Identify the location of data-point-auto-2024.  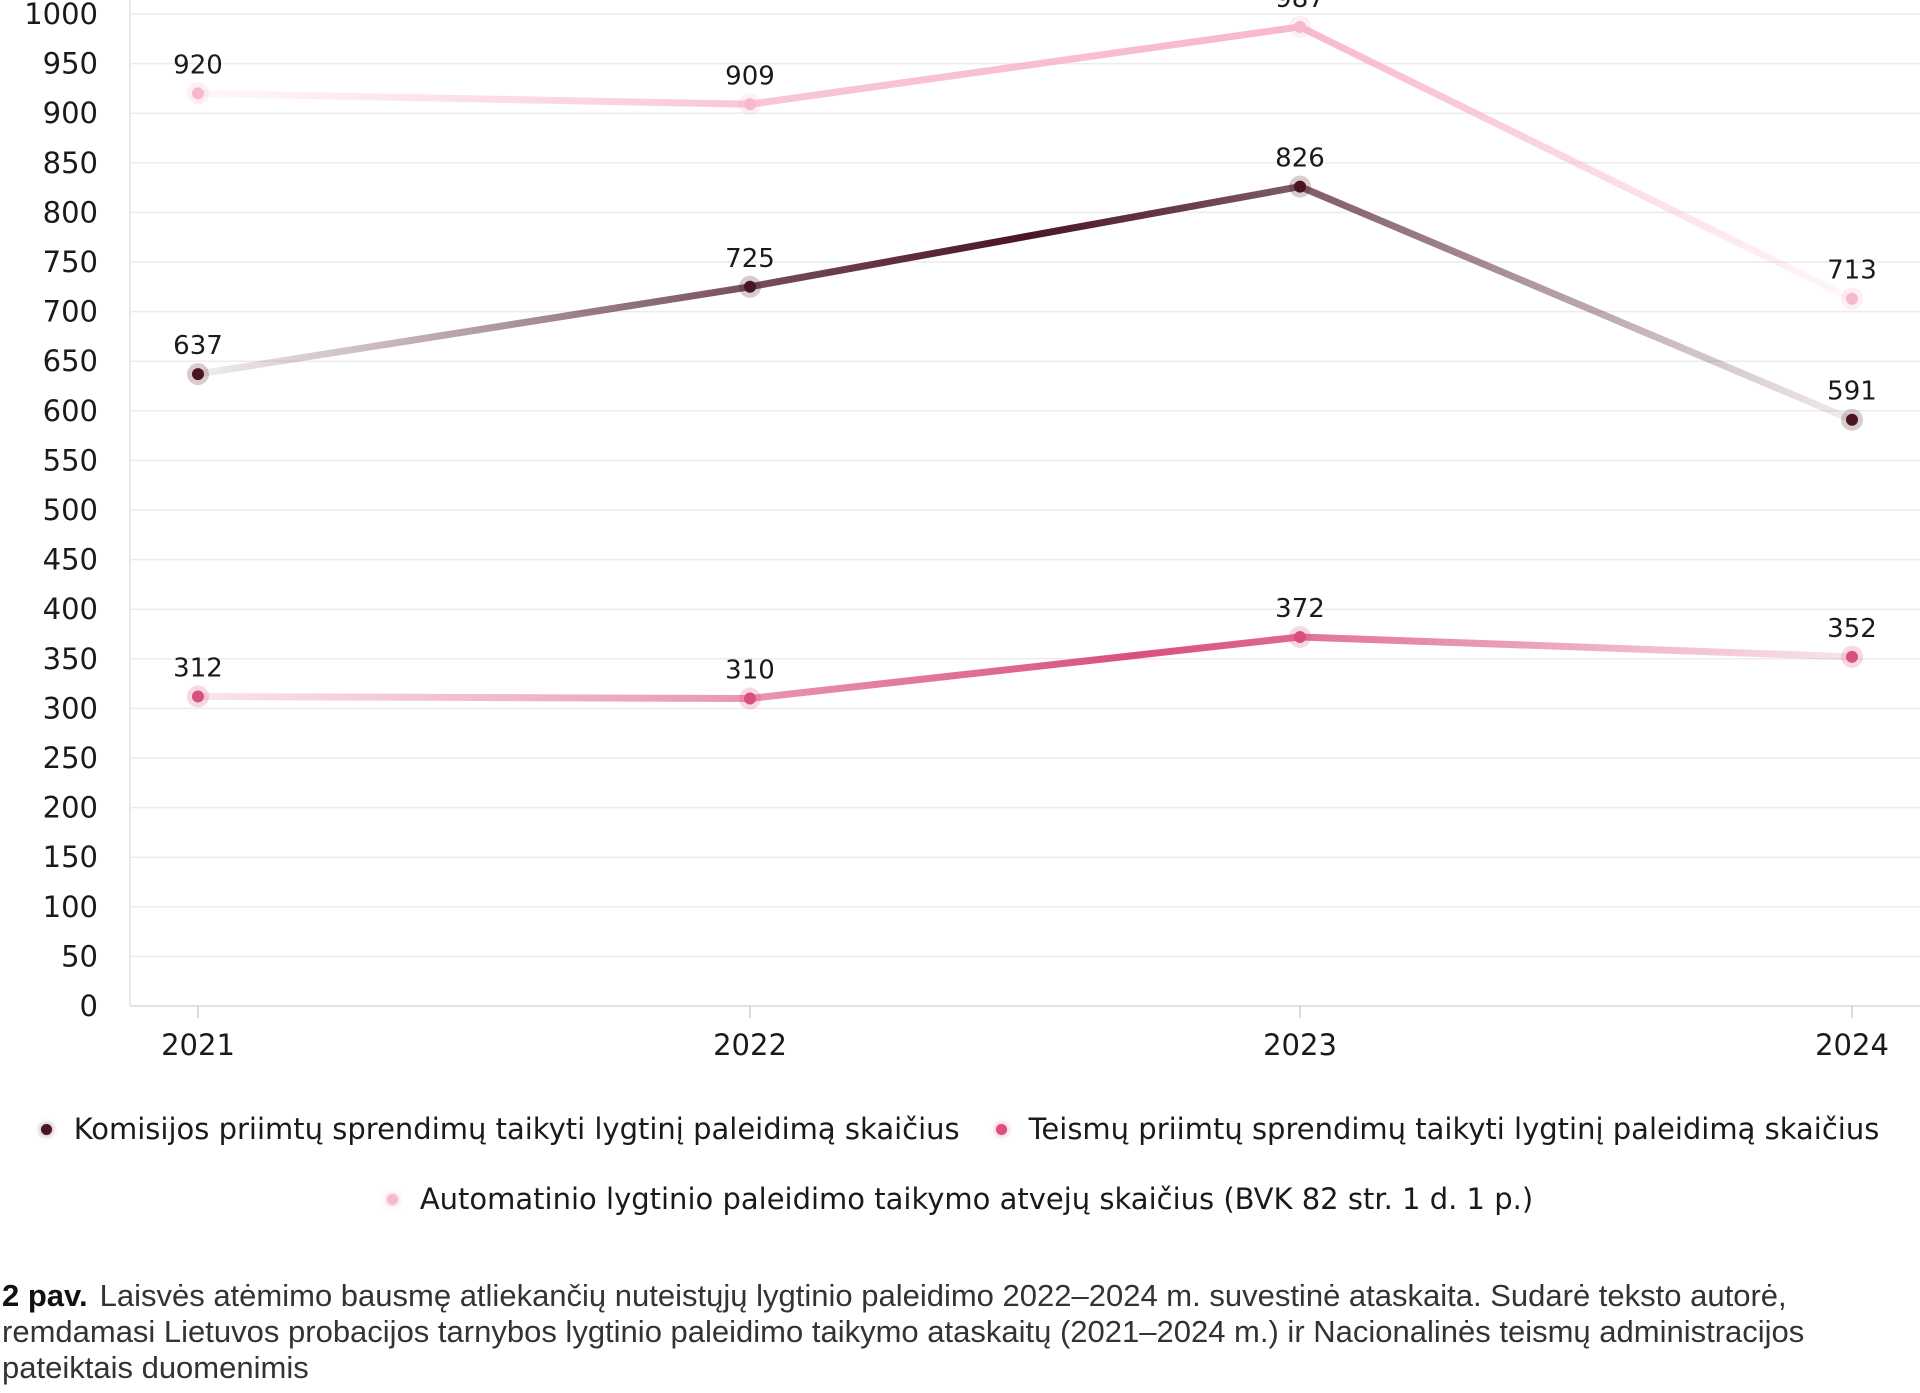
(1852, 298).